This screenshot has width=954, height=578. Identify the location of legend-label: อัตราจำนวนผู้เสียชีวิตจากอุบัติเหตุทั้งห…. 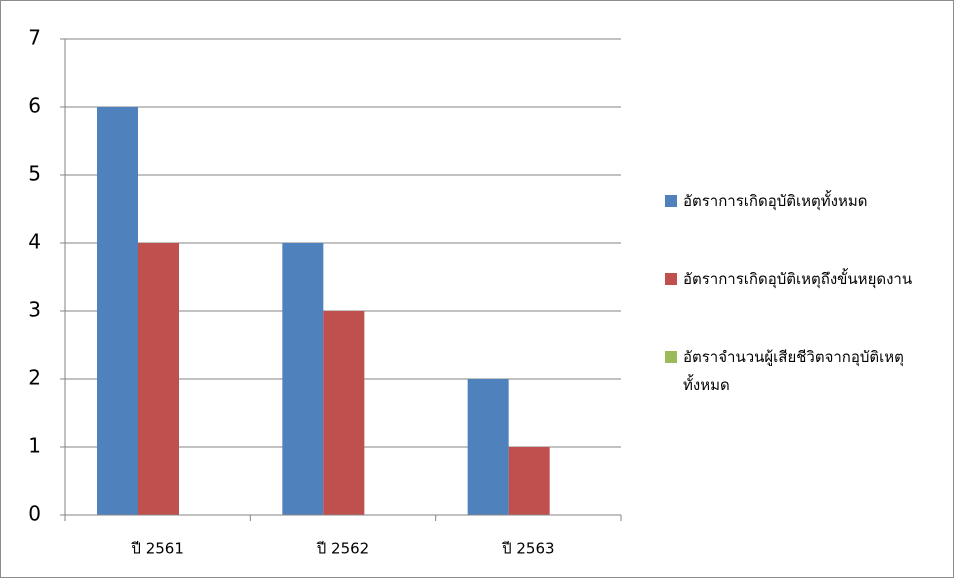
(793, 371).